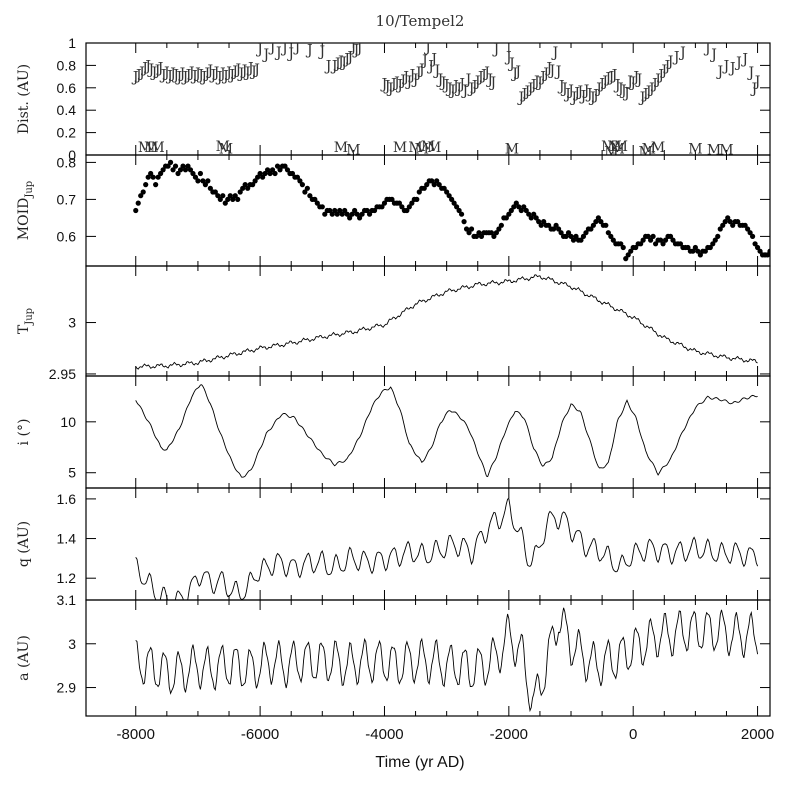 This screenshot has height=797, width=797. What do you see at coordinates (25, 210) in the screenshot?
I see `y-axis-label: MOIDJup` at bounding box center [25, 210].